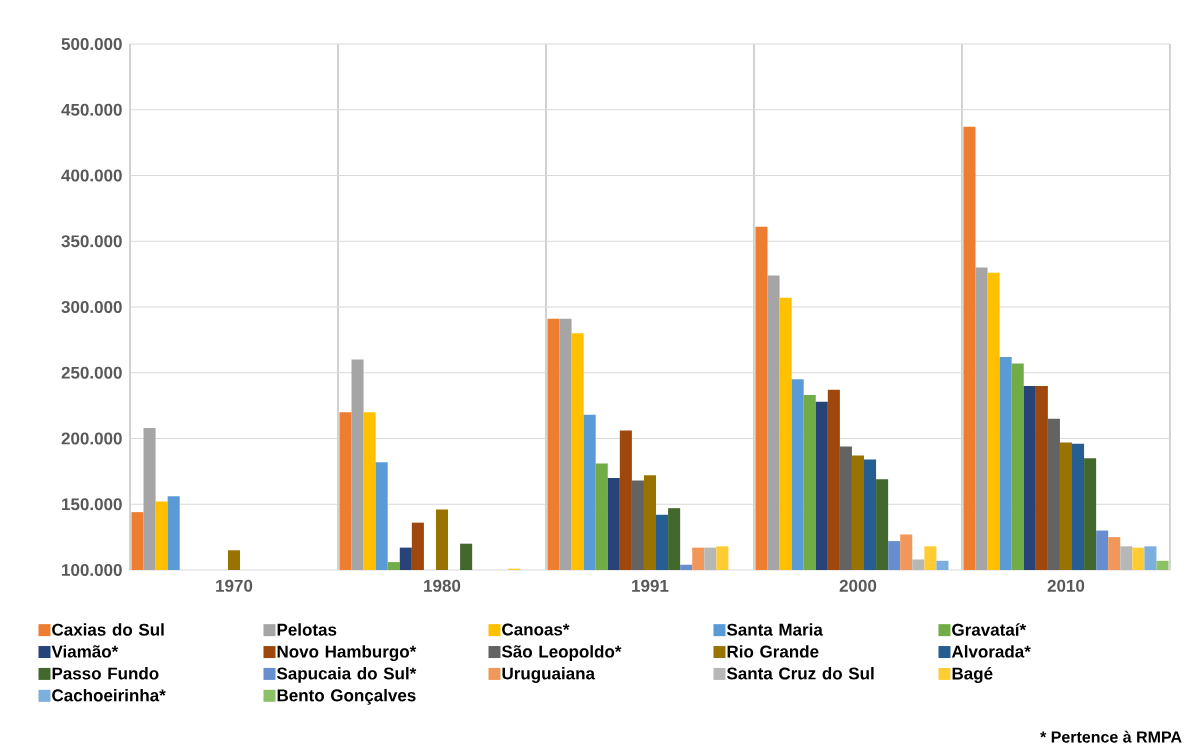  What do you see at coordinates (800, 673) in the screenshot?
I see `legend-label: Santa Cruz do Sul` at bounding box center [800, 673].